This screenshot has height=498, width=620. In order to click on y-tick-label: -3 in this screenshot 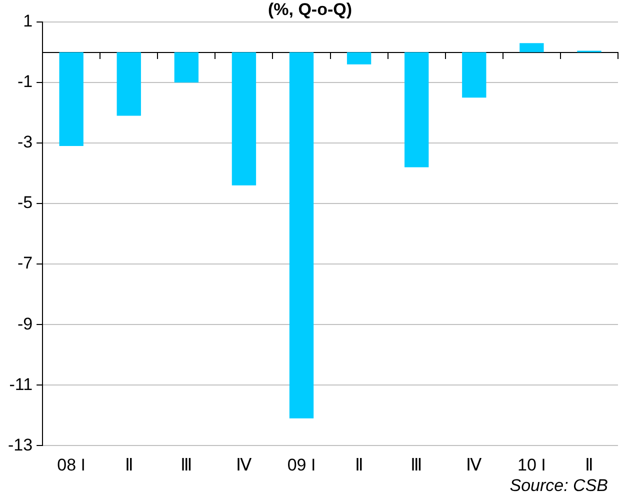, I will do `click(25, 142)`.